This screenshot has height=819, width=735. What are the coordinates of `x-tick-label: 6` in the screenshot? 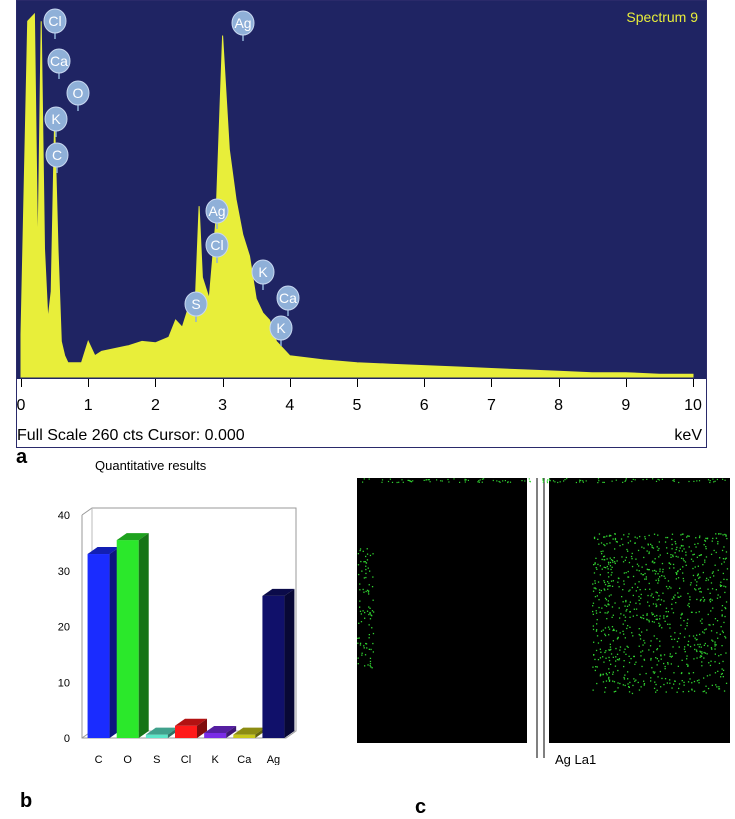 It's located at (424, 405).